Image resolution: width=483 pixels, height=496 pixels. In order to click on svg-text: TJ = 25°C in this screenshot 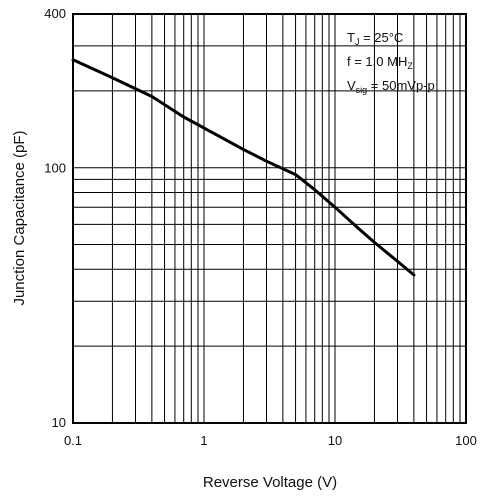, I will do `click(375, 38)`.